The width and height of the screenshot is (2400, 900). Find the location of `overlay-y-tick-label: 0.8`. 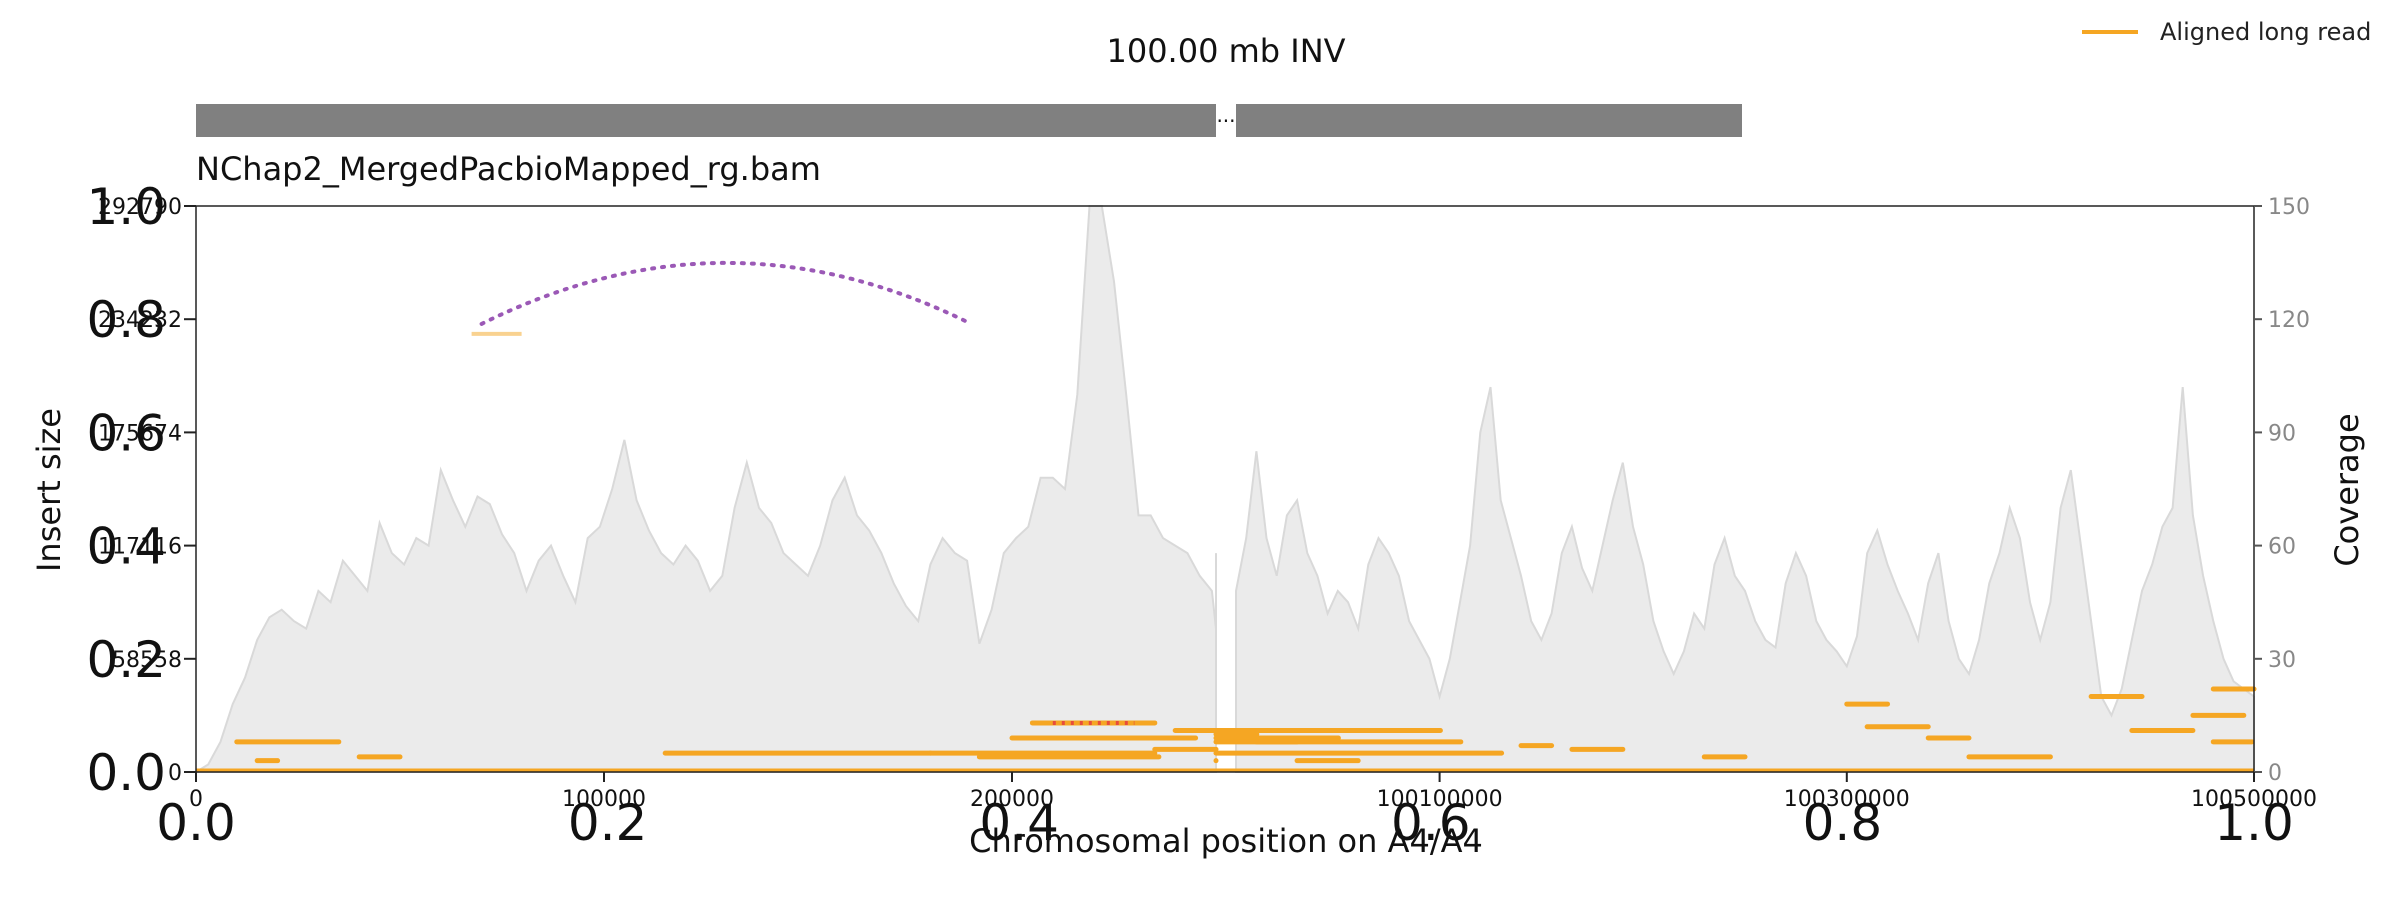

overlay-y-tick-label: 0.8 is located at coordinates (126, 320).